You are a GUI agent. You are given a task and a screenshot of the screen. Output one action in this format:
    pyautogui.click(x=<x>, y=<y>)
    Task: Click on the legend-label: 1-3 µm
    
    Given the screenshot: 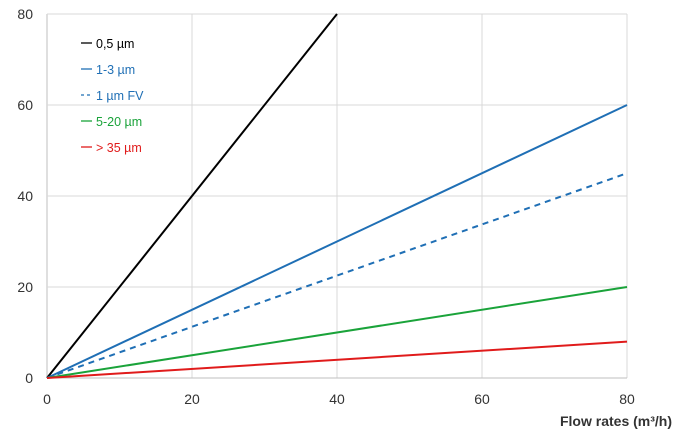 What is the action you would take?
    pyautogui.click(x=115, y=70)
    